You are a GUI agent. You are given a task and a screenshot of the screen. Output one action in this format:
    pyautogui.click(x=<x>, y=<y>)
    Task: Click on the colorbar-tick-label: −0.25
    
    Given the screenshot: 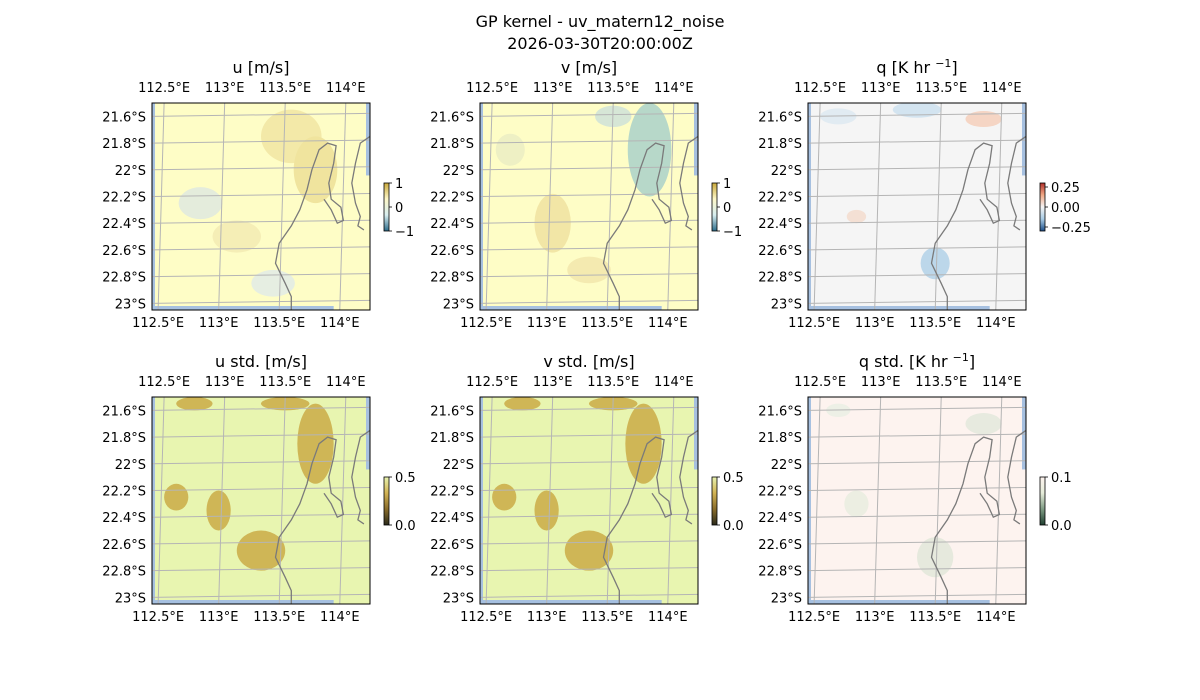 What is the action you would take?
    pyautogui.click(x=1071, y=228)
    